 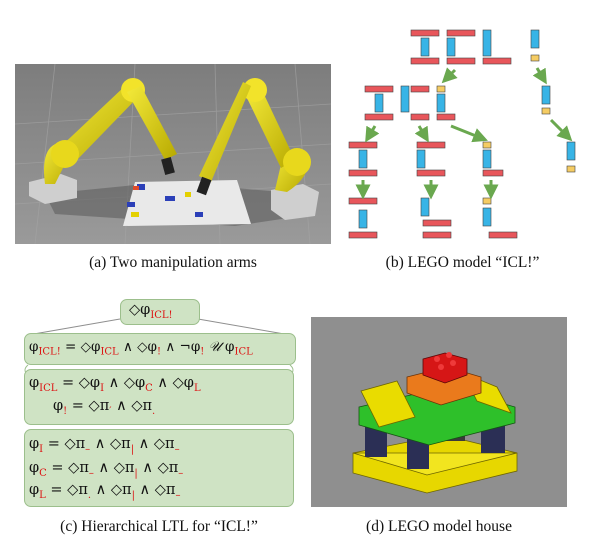 What do you see at coordinates (104, 407) in the screenshot?
I see `formula-bang: φ! = ◇π′ ∧ ◇π.` at bounding box center [104, 407].